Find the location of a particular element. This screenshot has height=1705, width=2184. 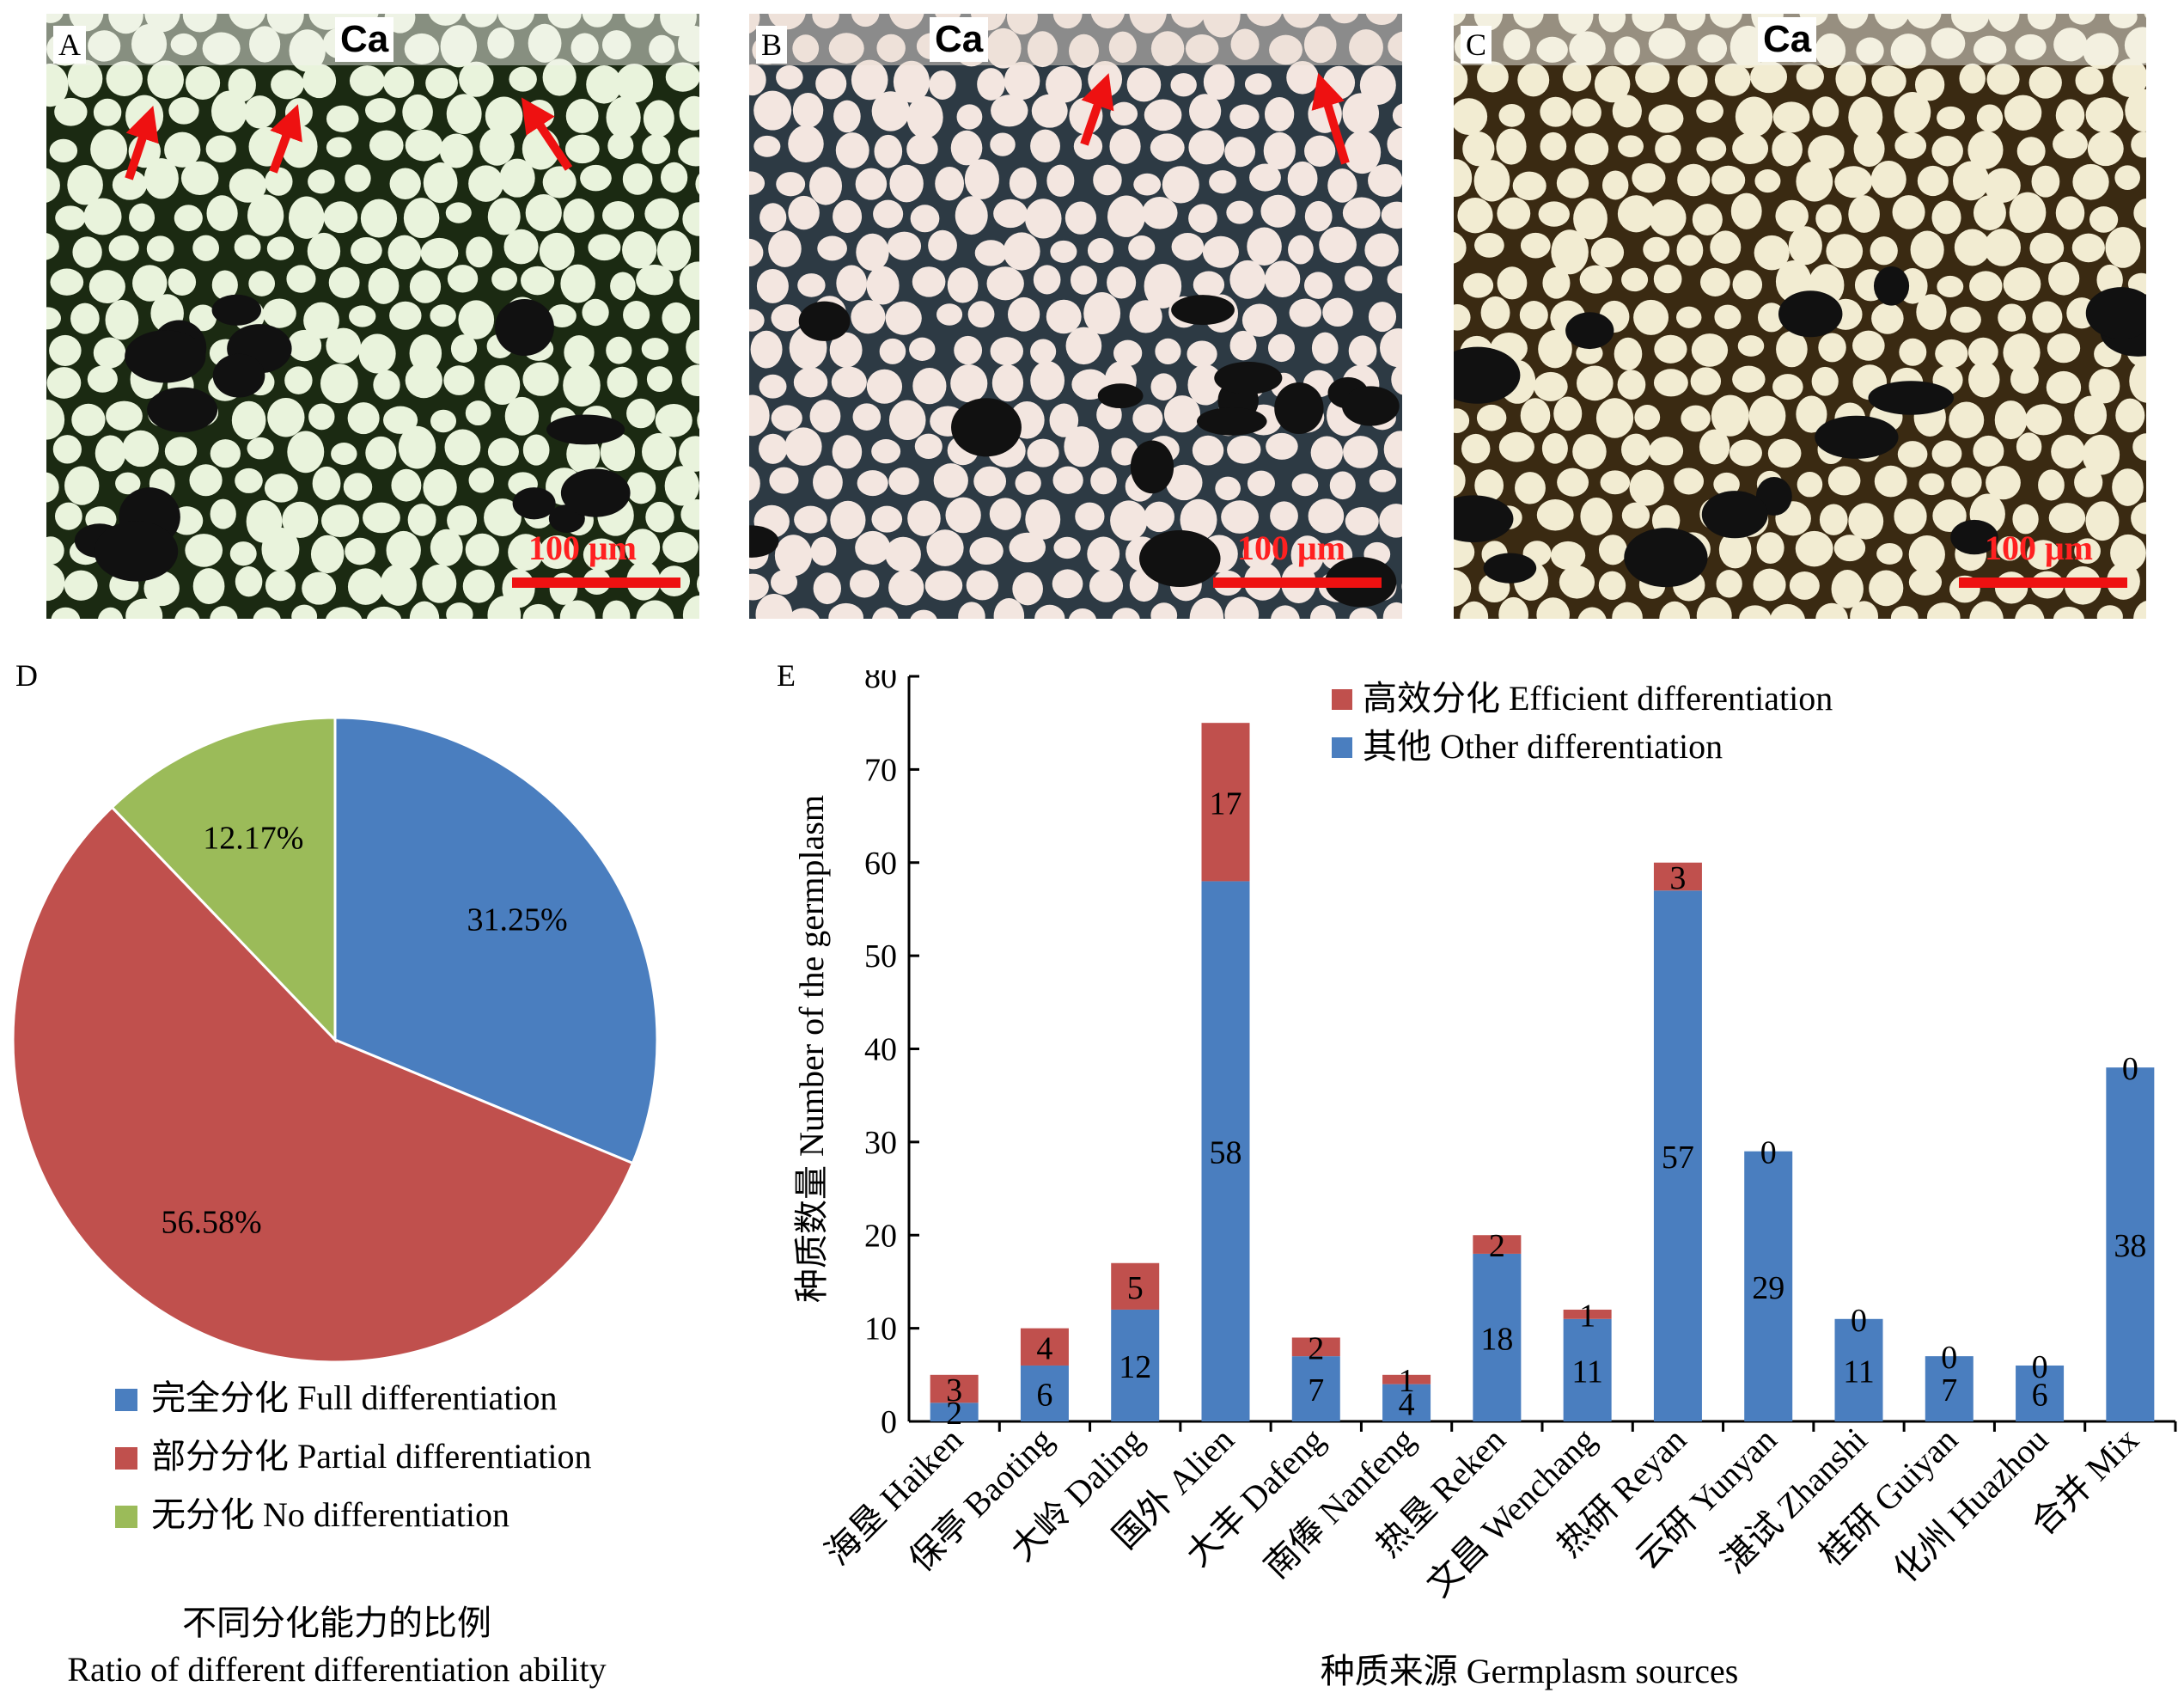

y-tick-label: 40 is located at coordinates (881, 1050).